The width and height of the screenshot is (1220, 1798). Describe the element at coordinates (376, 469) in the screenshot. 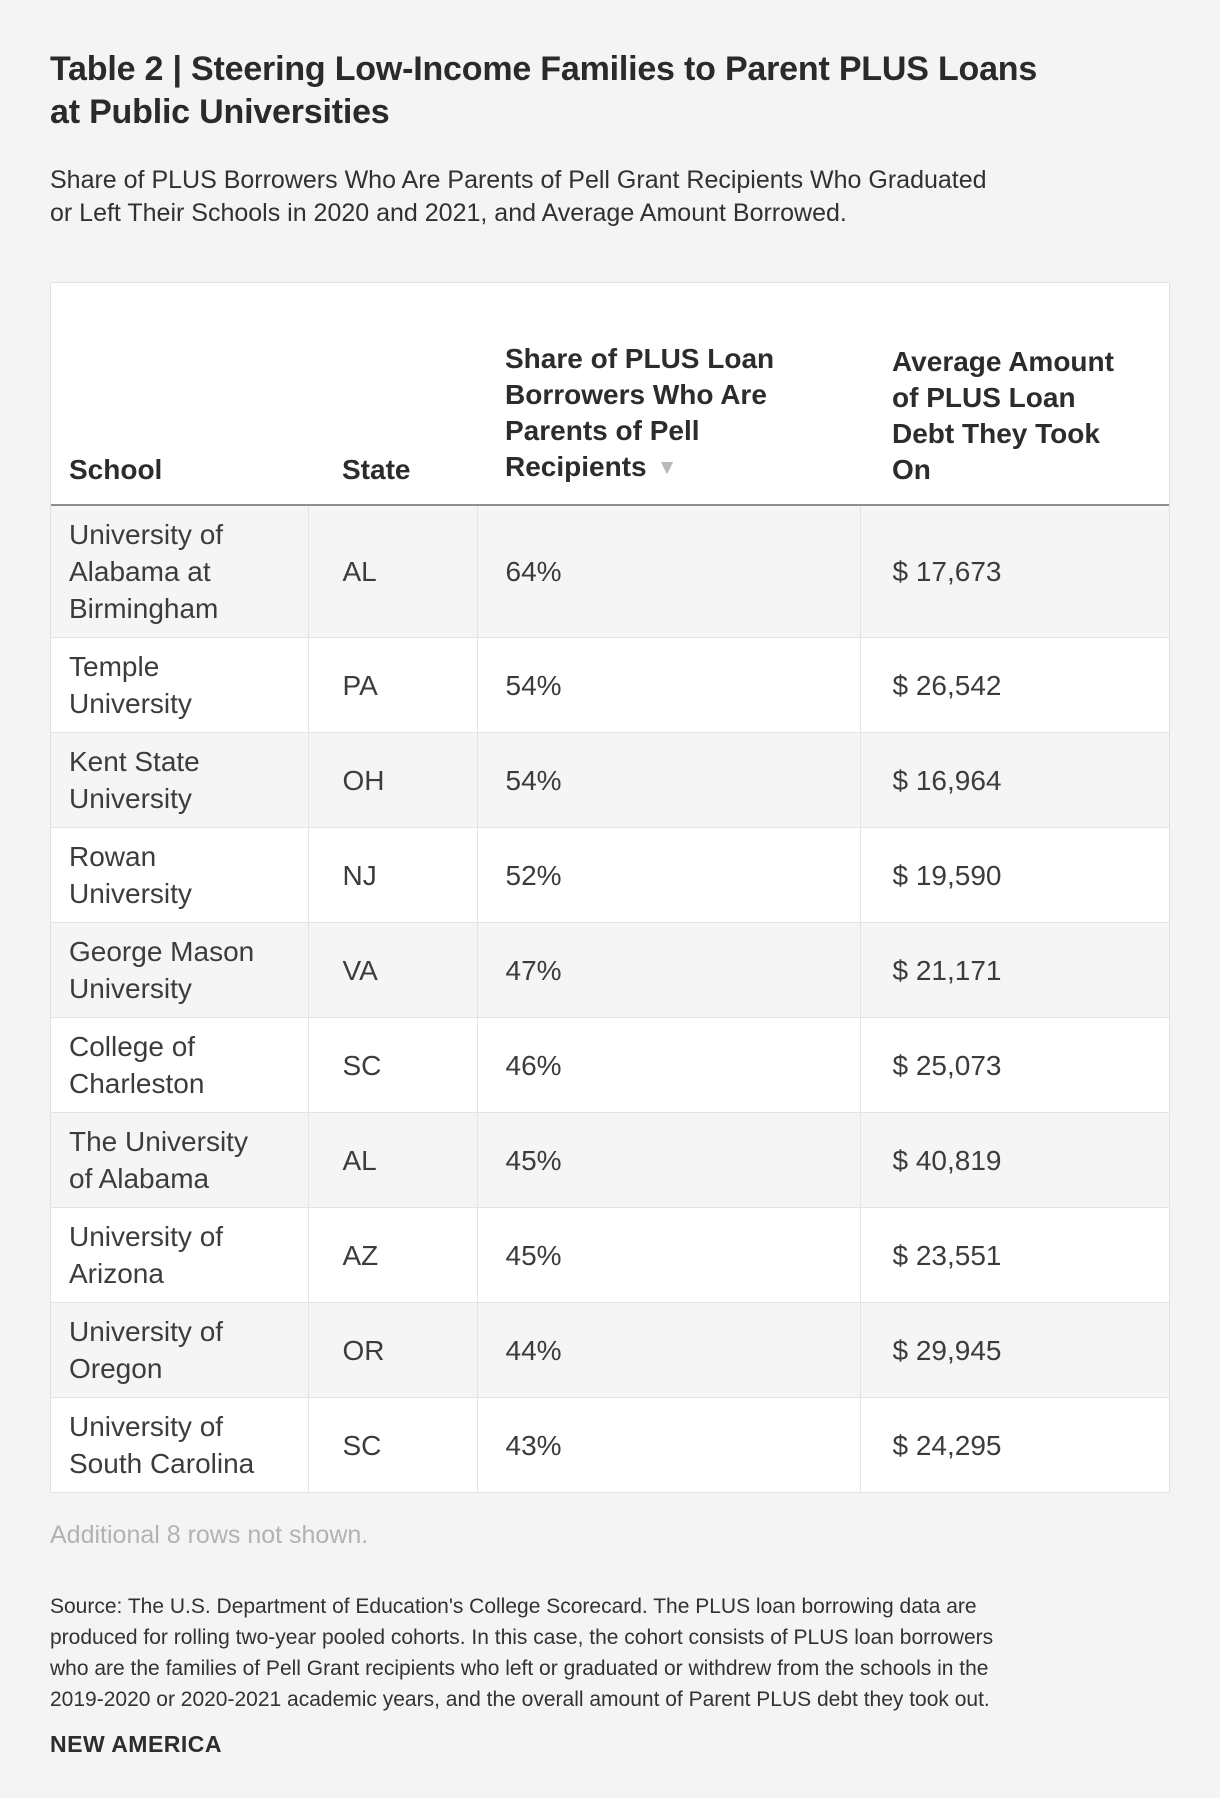

I see `column-header-state-label: State` at that location.